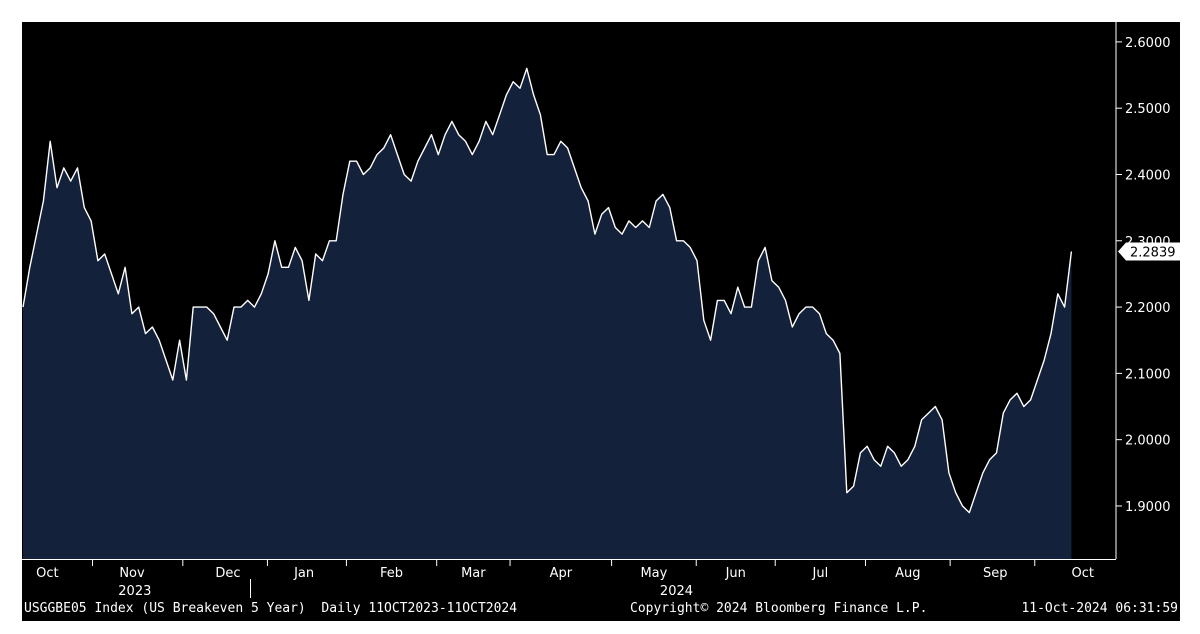 This screenshot has width=1200, height=634. Describe the element at coordinates (227, 573) in the screenshot. I see `x-month-label: Dec` at that location.